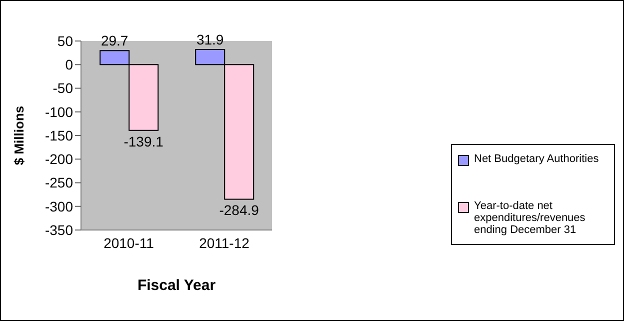 The width and height of the screenshot is (624, 321). I want to click on x-tick-label: 2011-12, so click(224, 242).